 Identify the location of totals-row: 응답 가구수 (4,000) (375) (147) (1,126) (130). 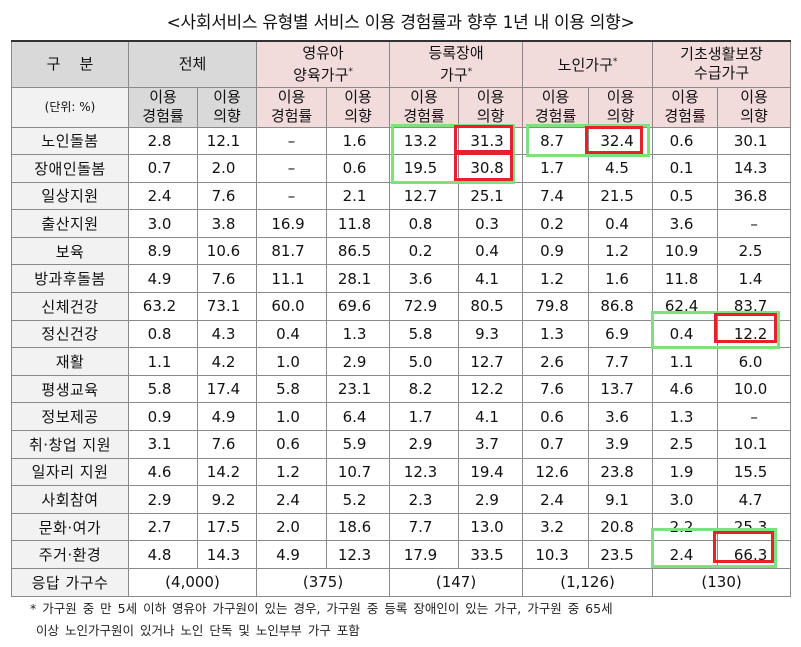
(401, 582).